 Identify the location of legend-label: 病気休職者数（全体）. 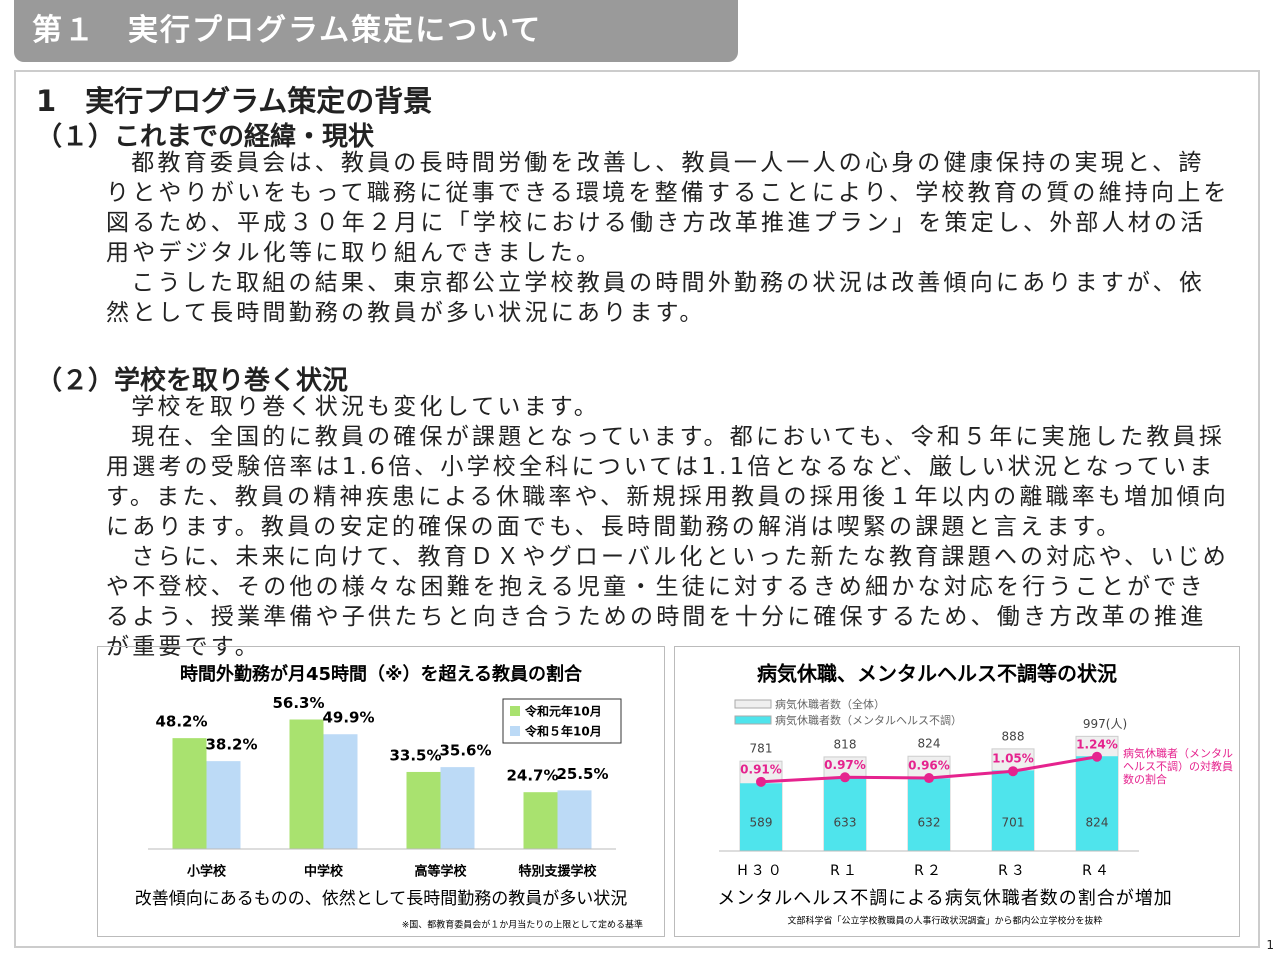
(830, 704).